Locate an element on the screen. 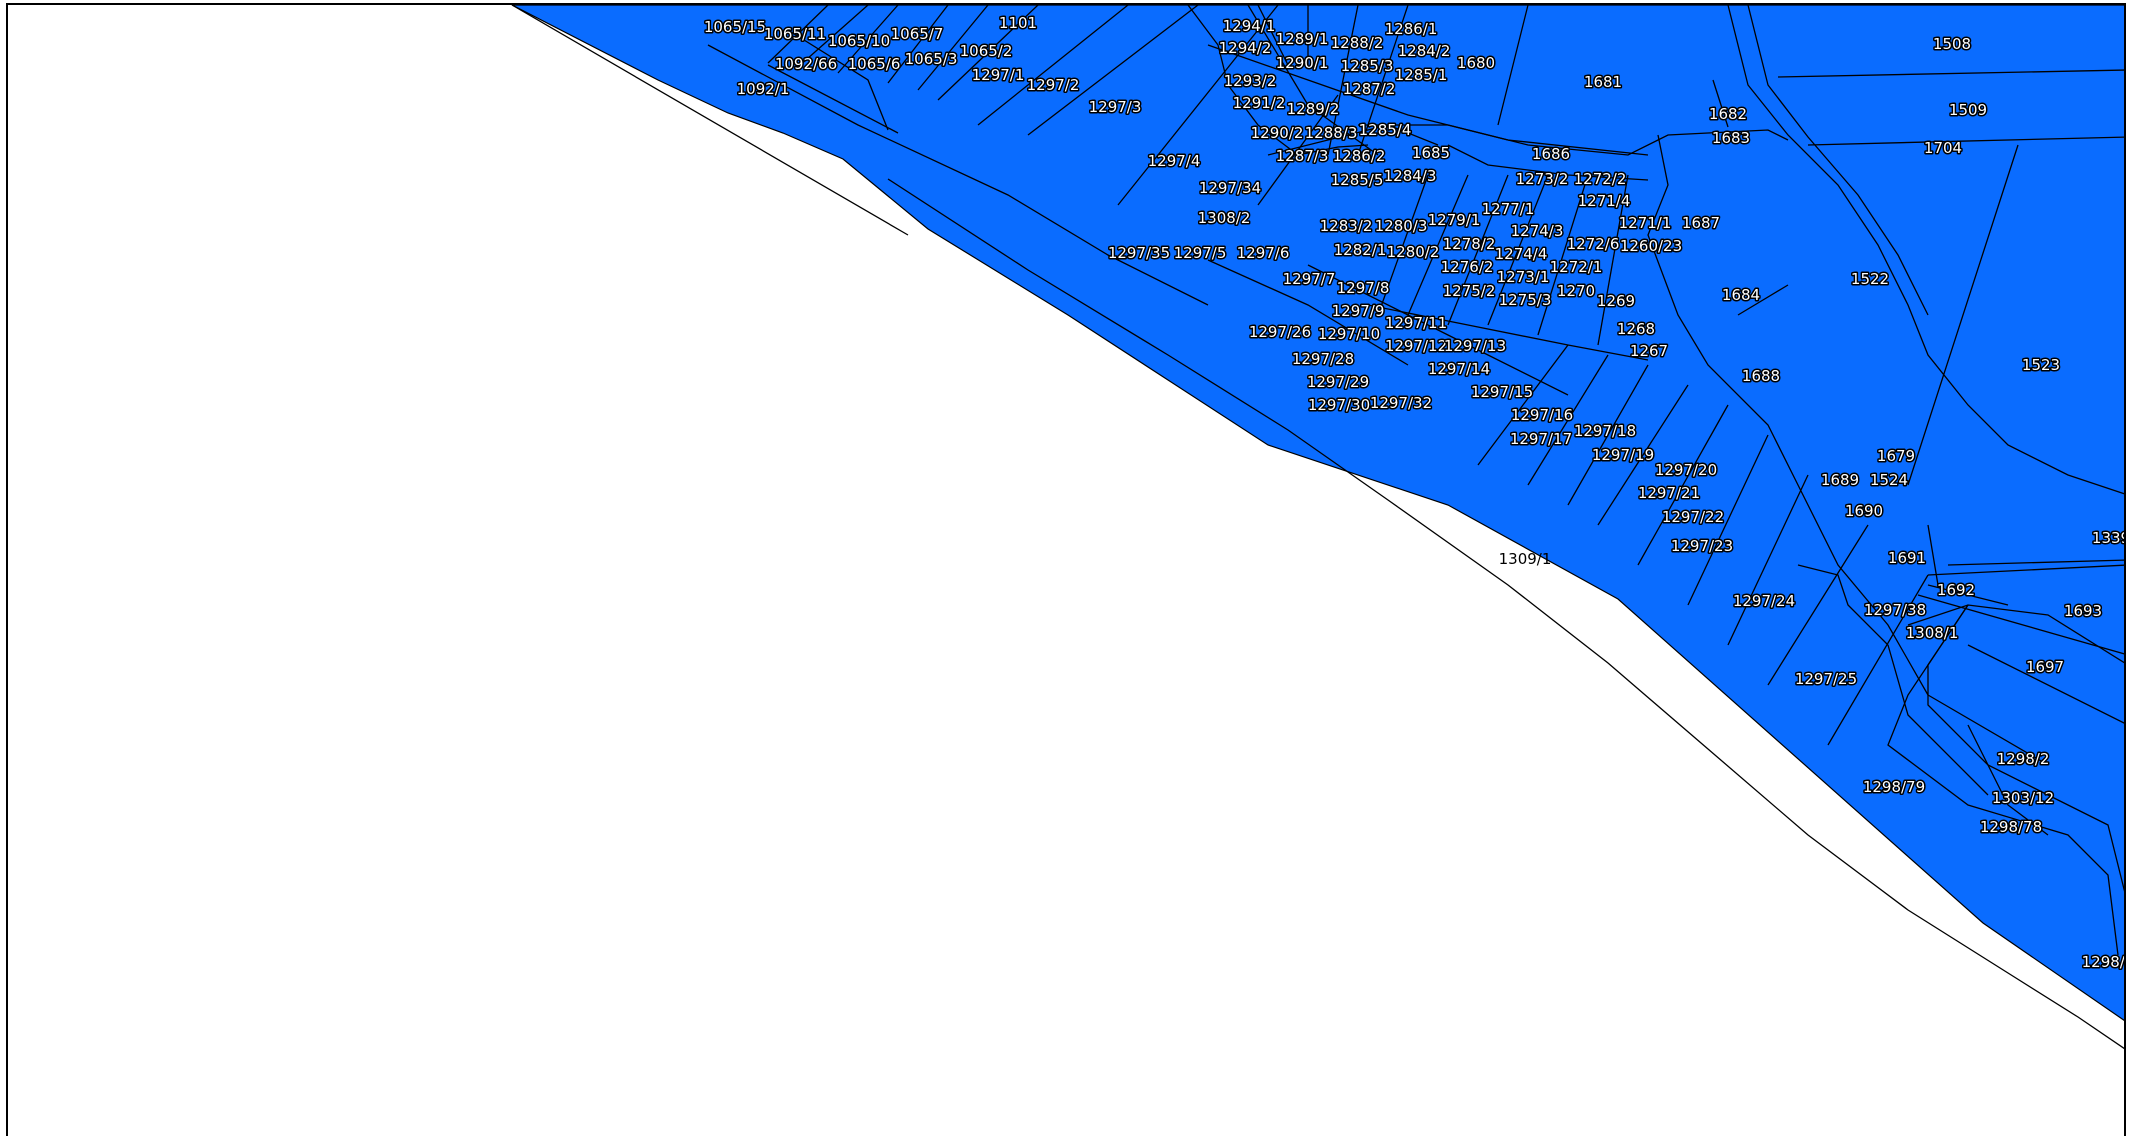 The height and width of the screenshot is (1136, 2132). parcel-label: 1692 is located at coordinates (1955, 590).